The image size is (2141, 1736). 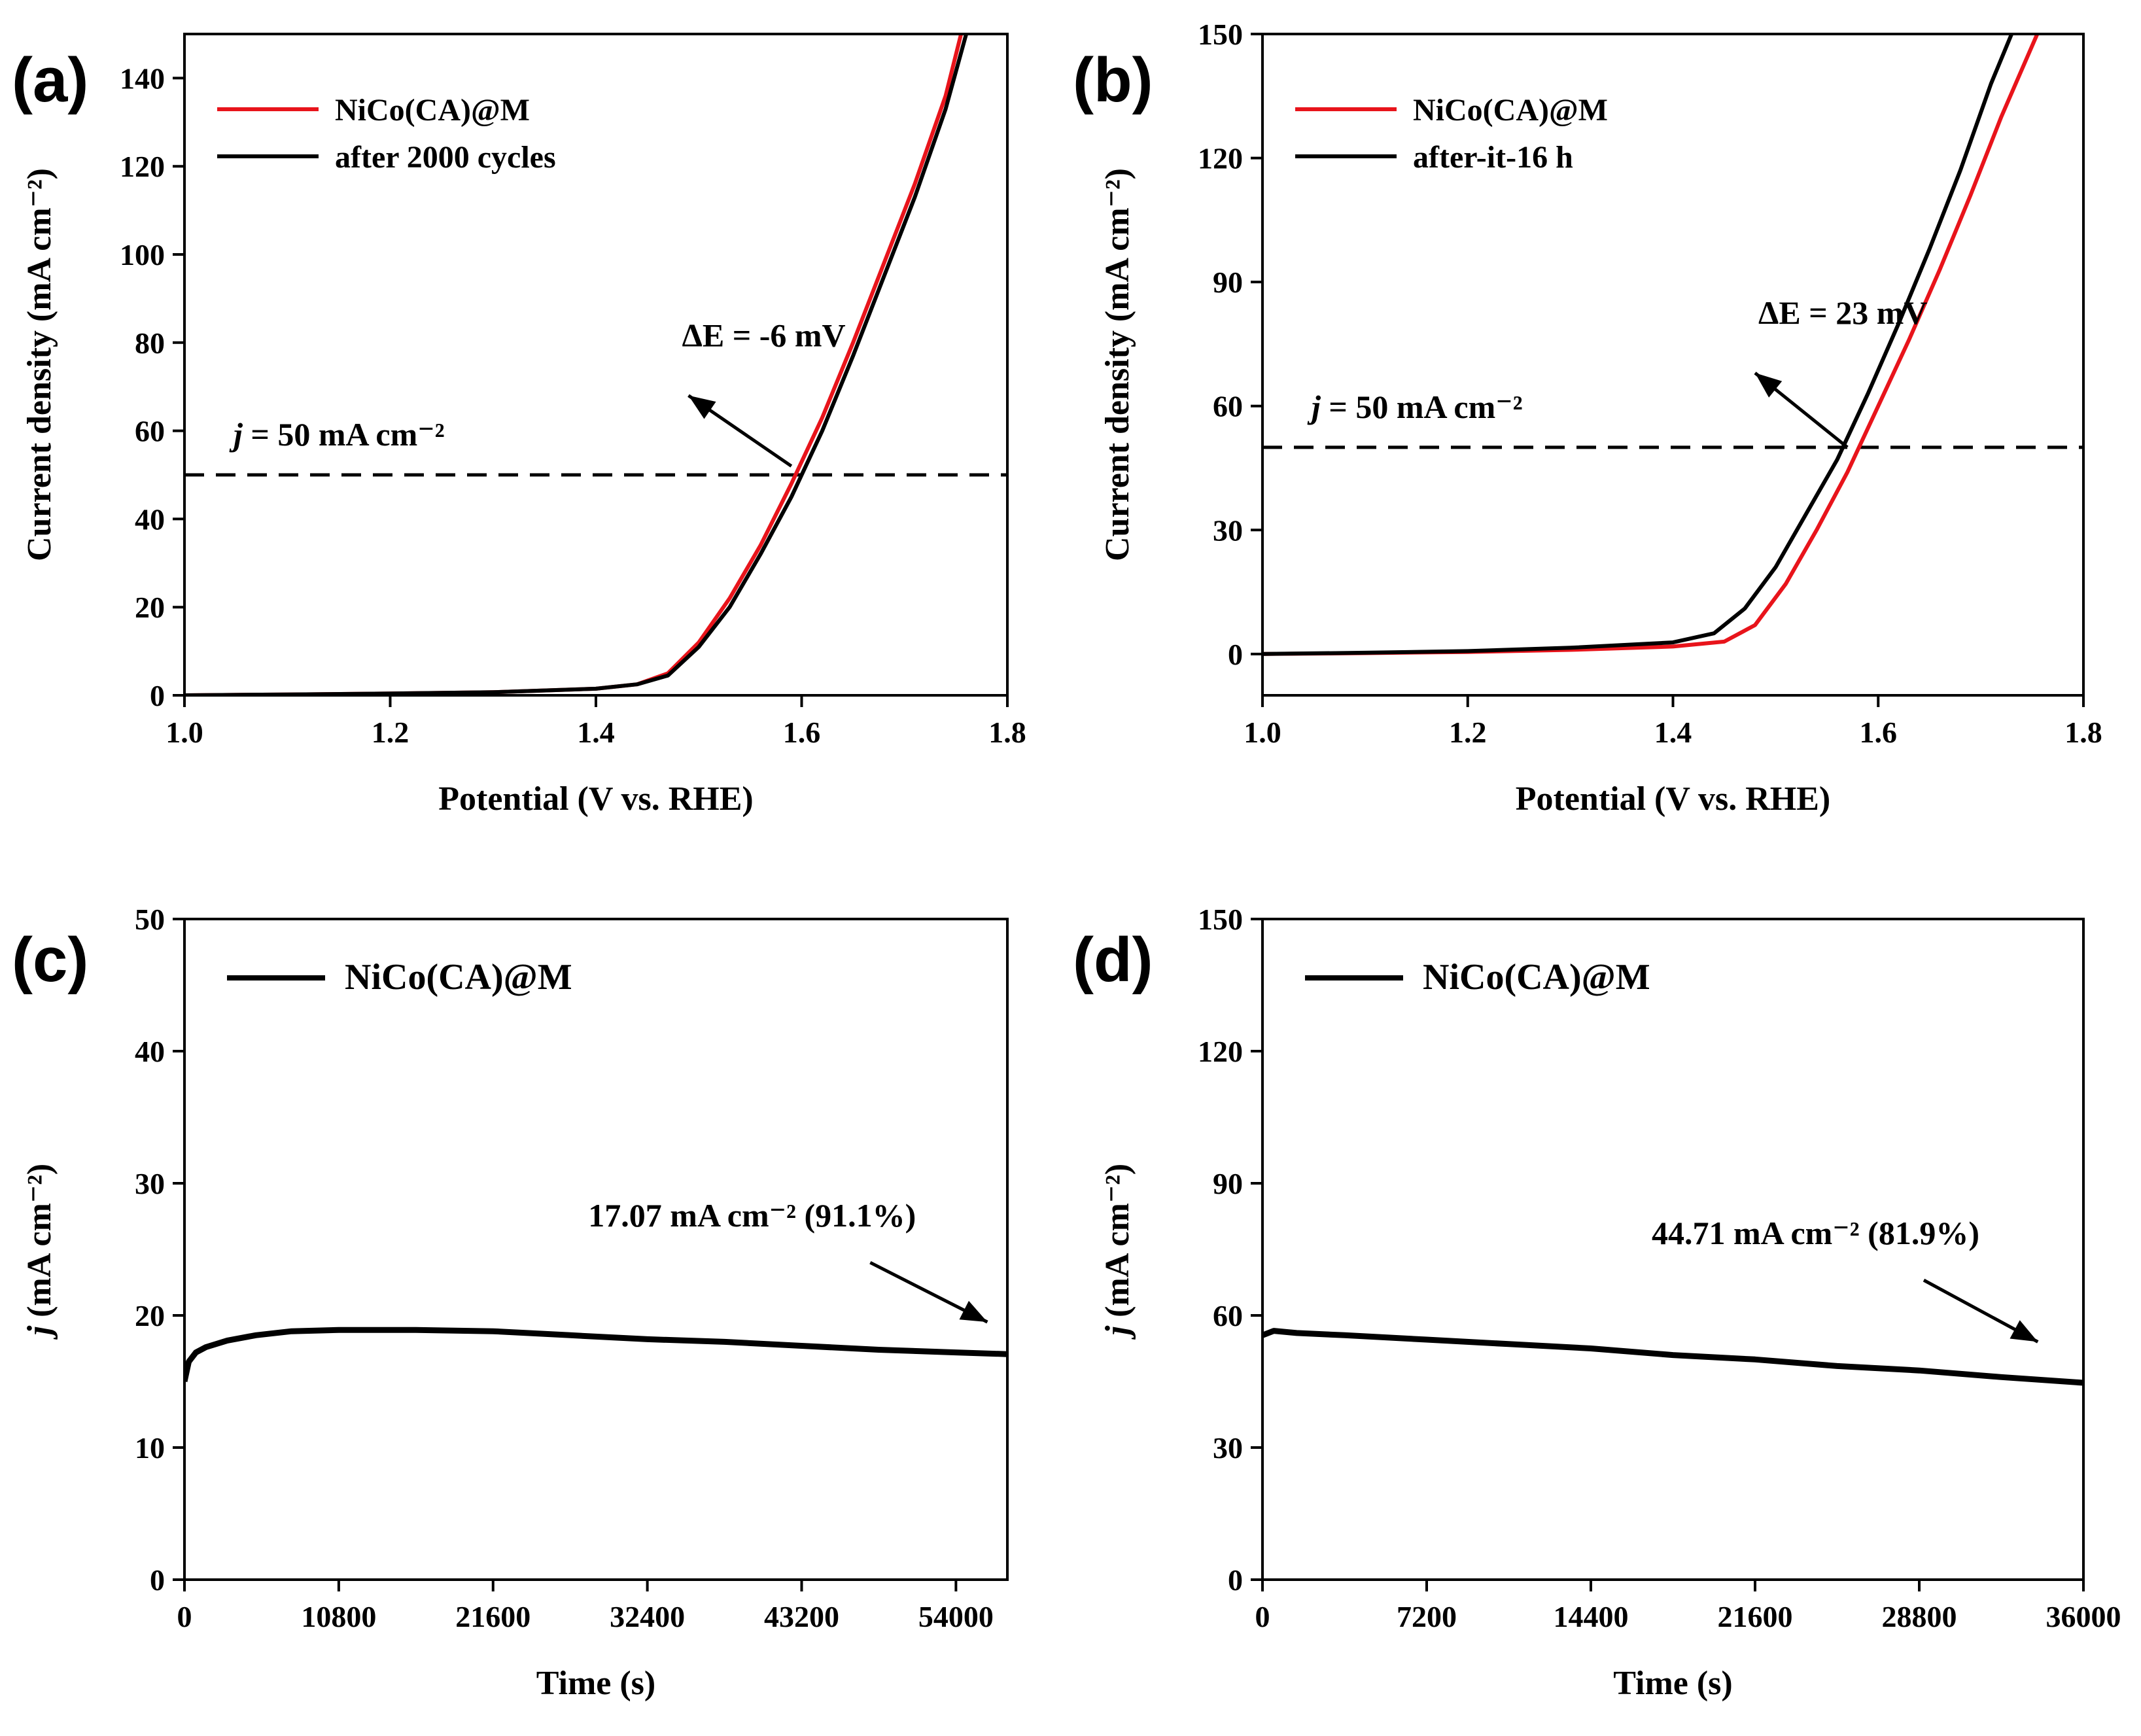 I want to click on y-tick-label: 80, so click(x=150, y=343).